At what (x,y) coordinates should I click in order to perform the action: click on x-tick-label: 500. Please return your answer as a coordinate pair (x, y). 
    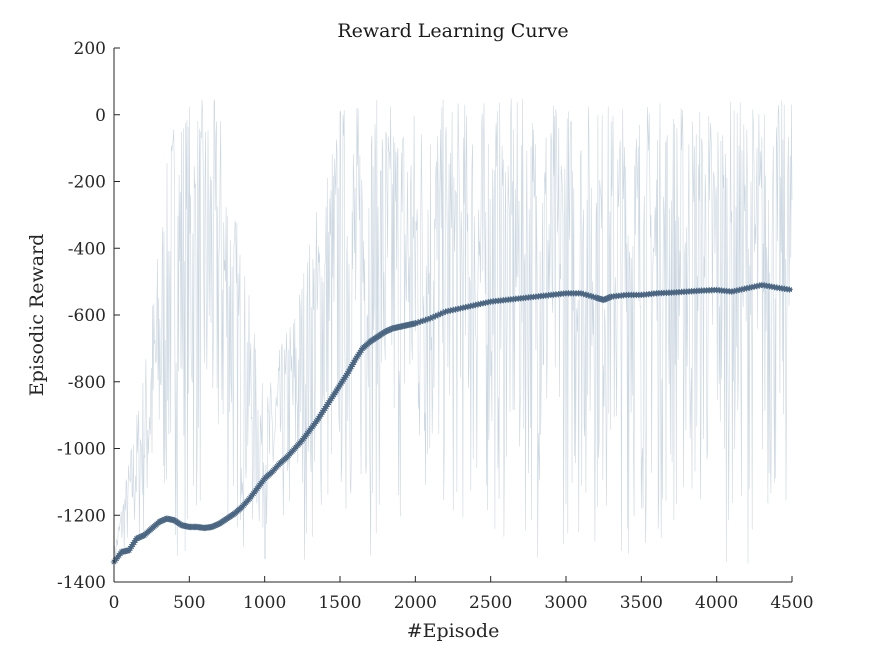
    Looking at the image, I should click on (189, 603).